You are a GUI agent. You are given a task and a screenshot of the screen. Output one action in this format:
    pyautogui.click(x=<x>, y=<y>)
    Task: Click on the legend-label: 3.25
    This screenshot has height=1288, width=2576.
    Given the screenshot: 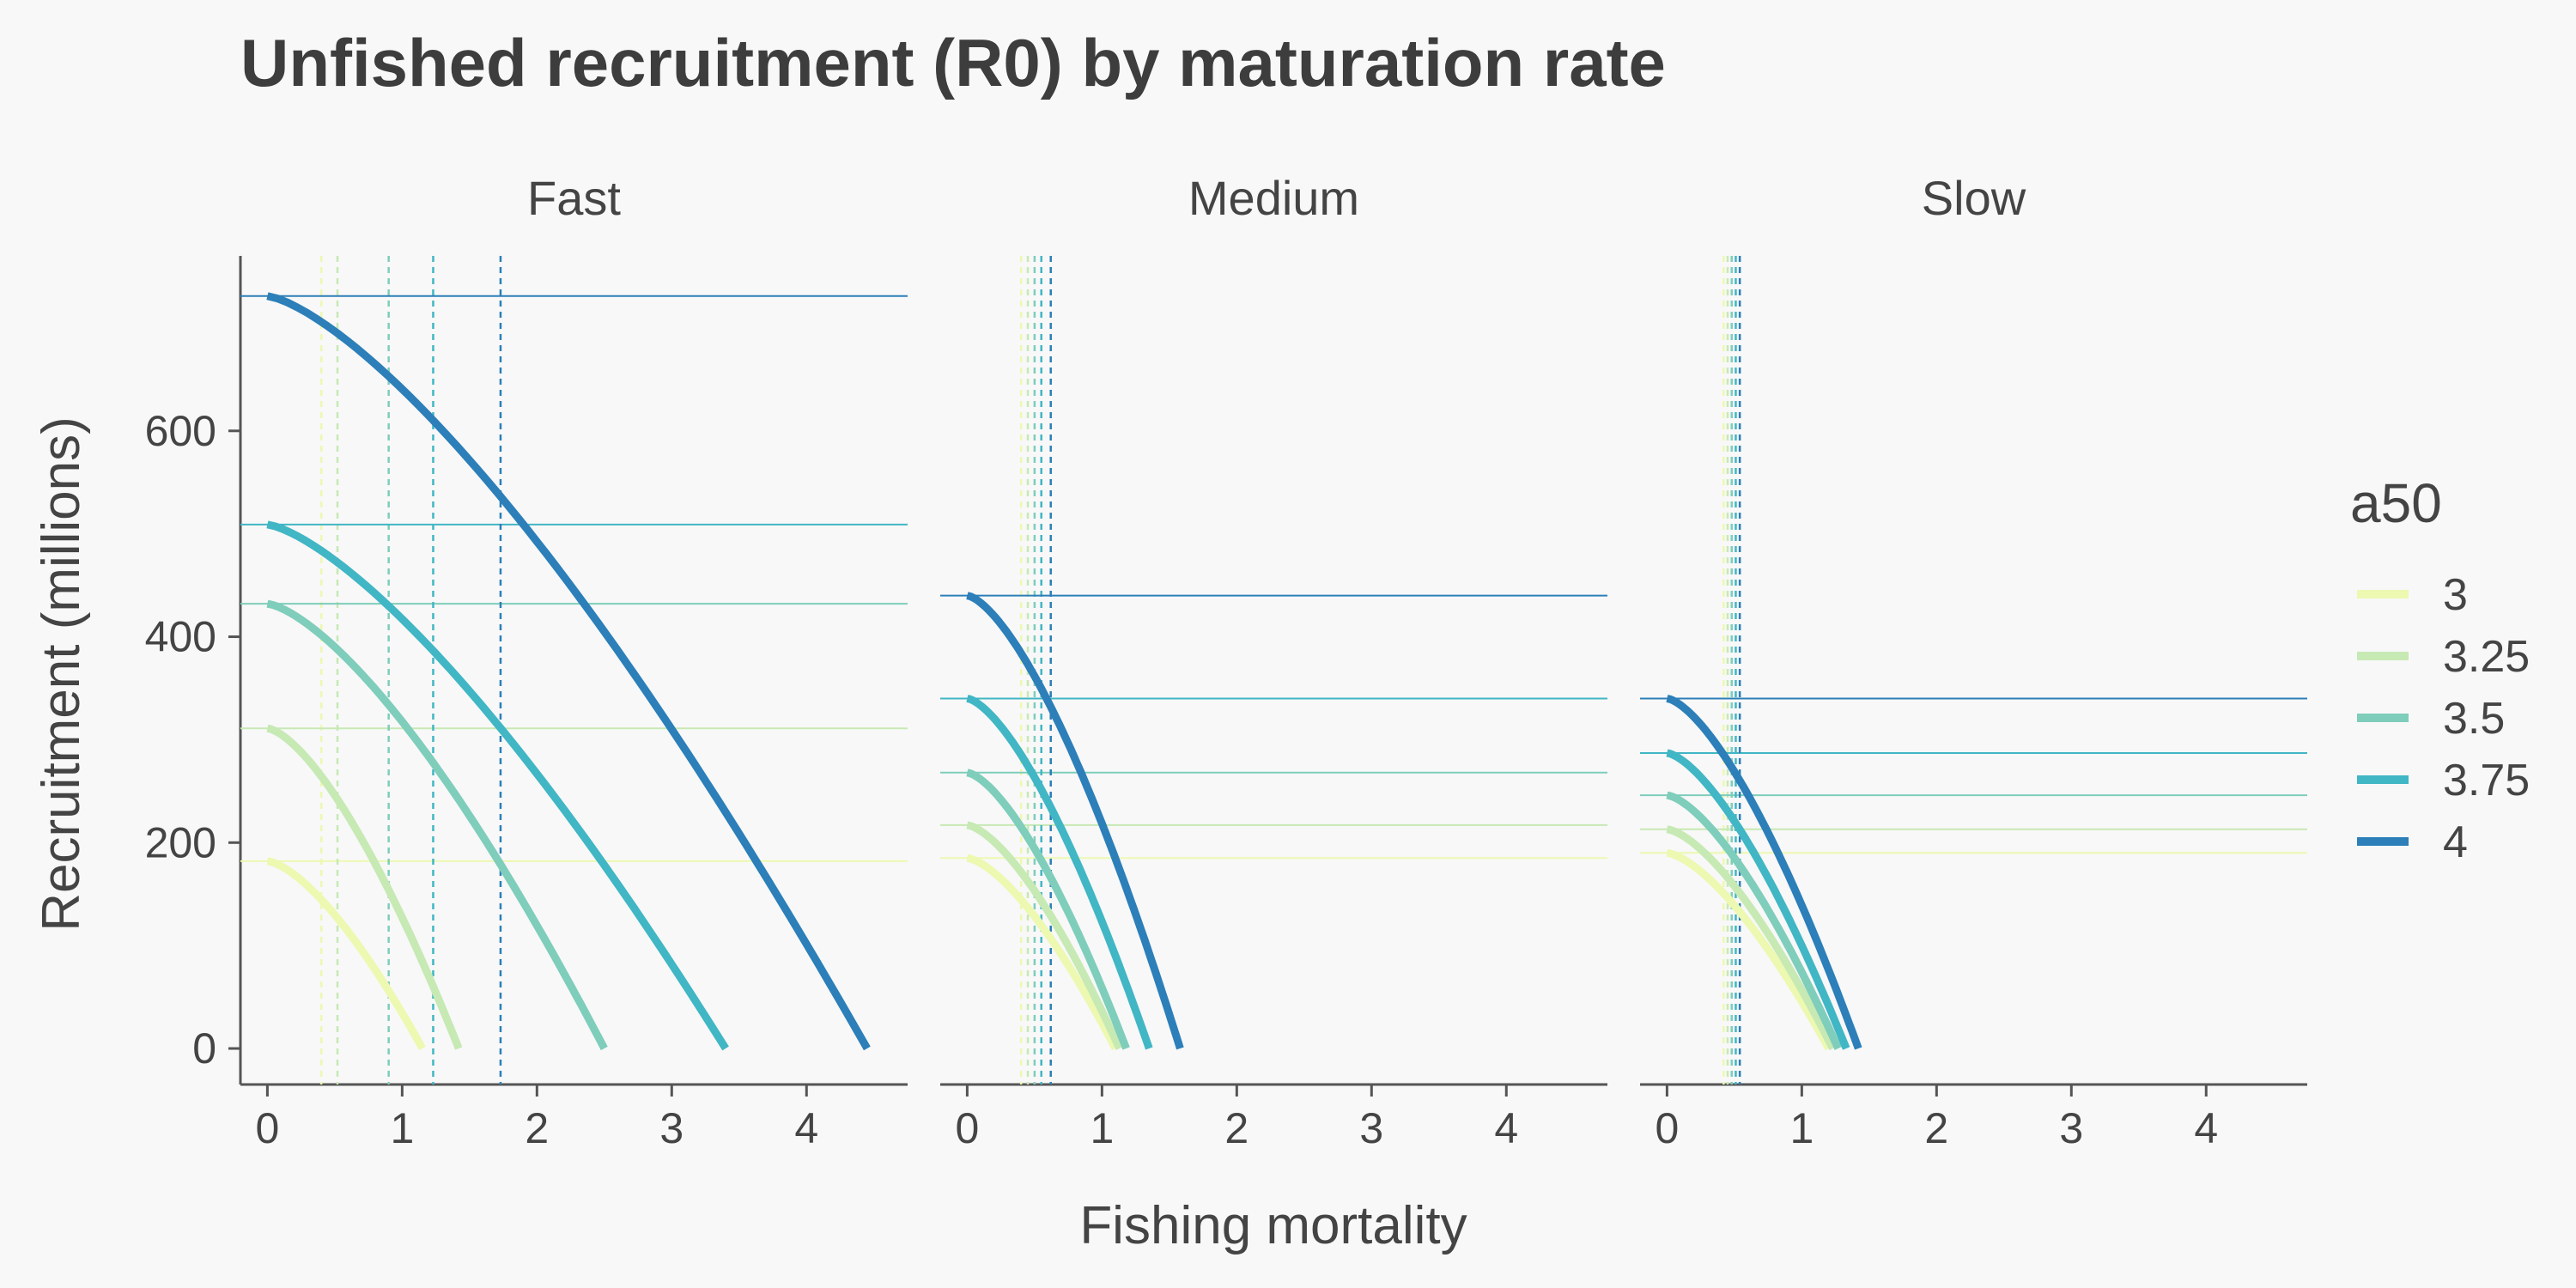 What is the action you would take?
    pyautogui.click(x=2486, y=657)
    